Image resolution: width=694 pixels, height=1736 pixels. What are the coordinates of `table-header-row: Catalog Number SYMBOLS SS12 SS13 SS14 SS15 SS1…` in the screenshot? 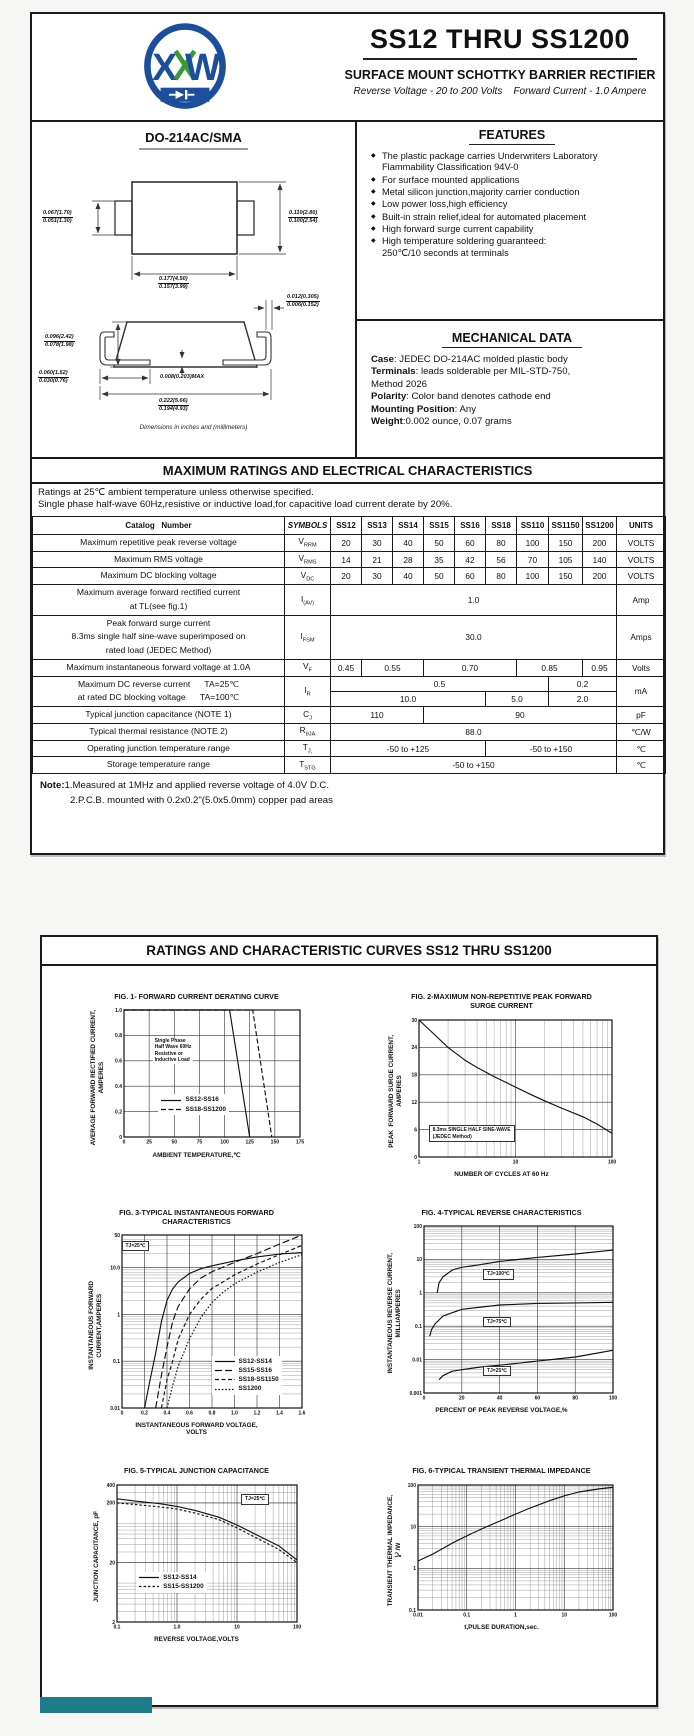 It's located at (349, 525).